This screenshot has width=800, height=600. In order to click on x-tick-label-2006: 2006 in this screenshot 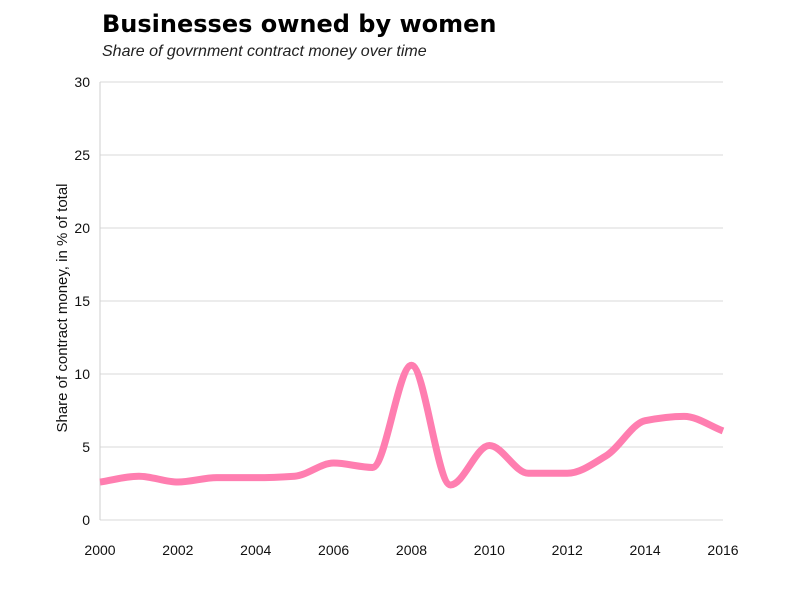, I will do `click(333, 550)`.